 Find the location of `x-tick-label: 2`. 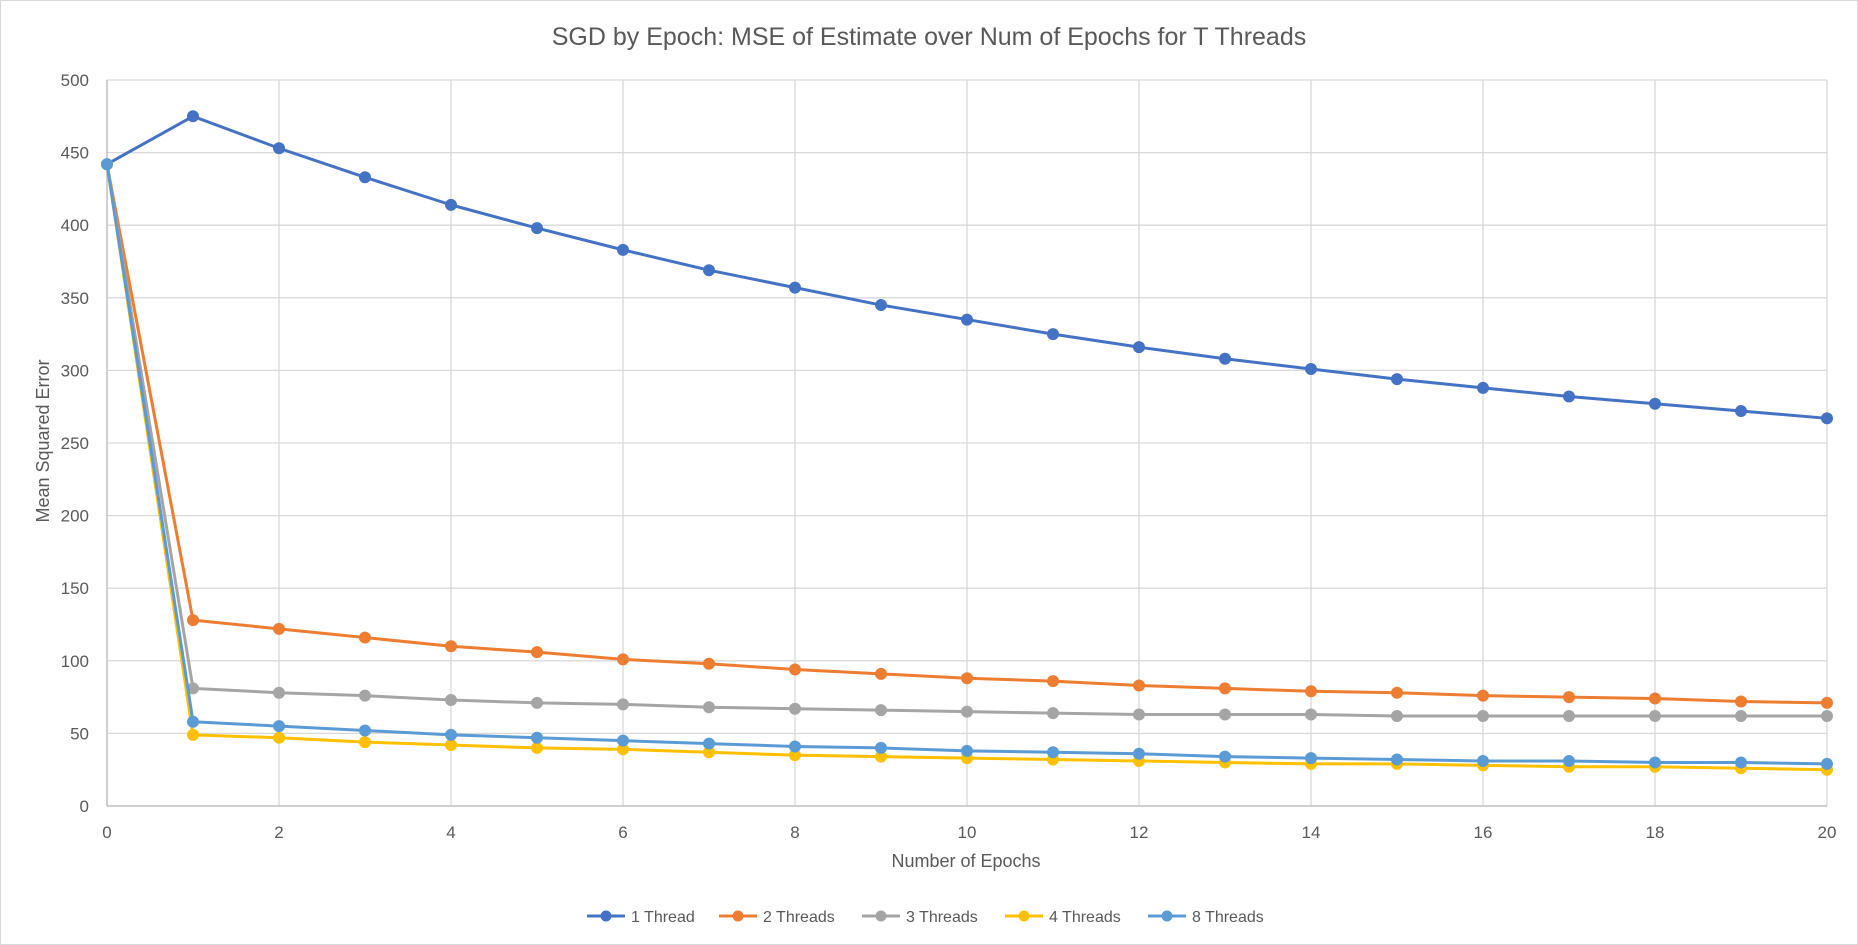

x-tick-label: 2 is located at coordinates (278, 832).